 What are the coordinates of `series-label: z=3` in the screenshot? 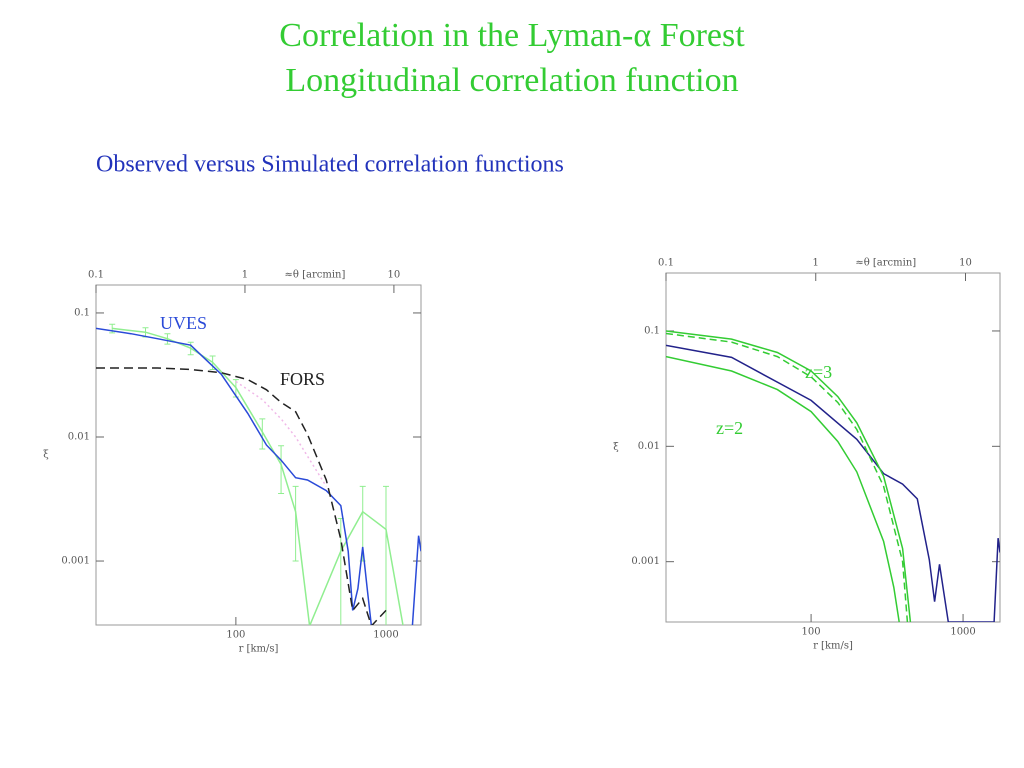 It's located at (818, 372).